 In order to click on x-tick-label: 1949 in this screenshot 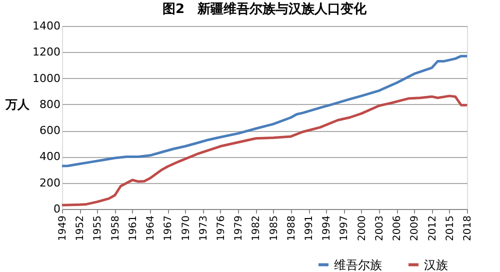, I will do `click(63, 228)`.